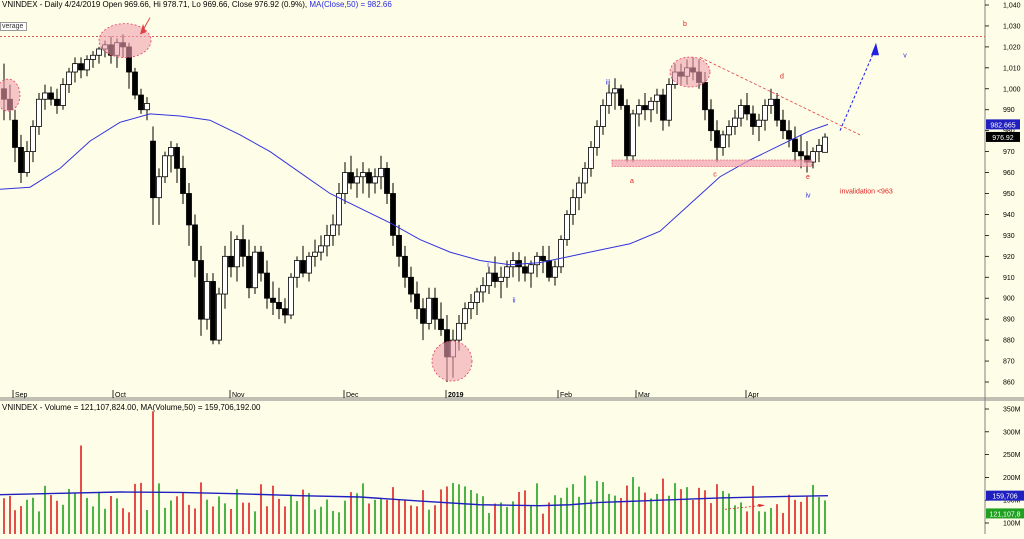 The image size is (1024, 539). I want to click on price-tick-label: 1,010, so click(1012, 68).